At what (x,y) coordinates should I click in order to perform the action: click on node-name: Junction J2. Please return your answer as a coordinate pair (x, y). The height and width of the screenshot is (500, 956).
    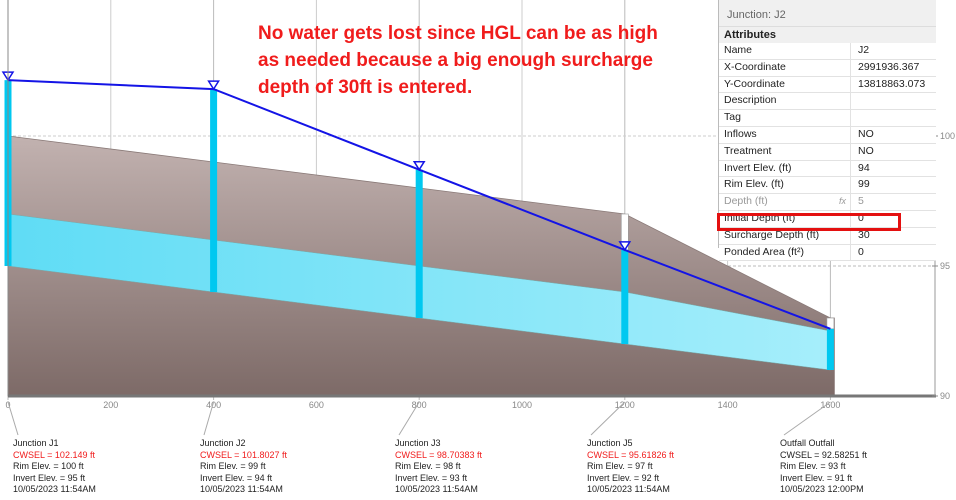
    Looking at the image, I should click on (223, 443).